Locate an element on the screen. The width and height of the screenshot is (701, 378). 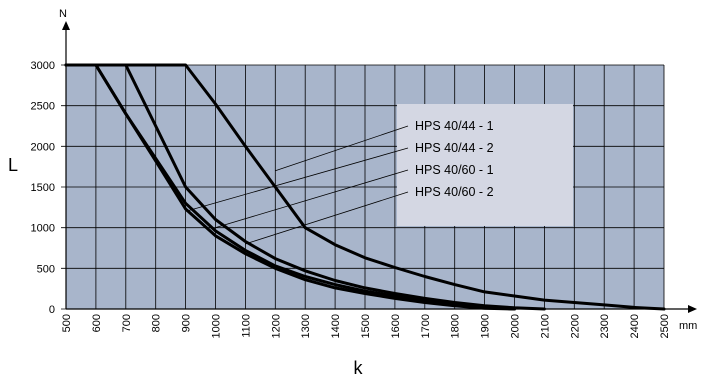
x-tick-label: 600 is located at coordinates (97, 323).